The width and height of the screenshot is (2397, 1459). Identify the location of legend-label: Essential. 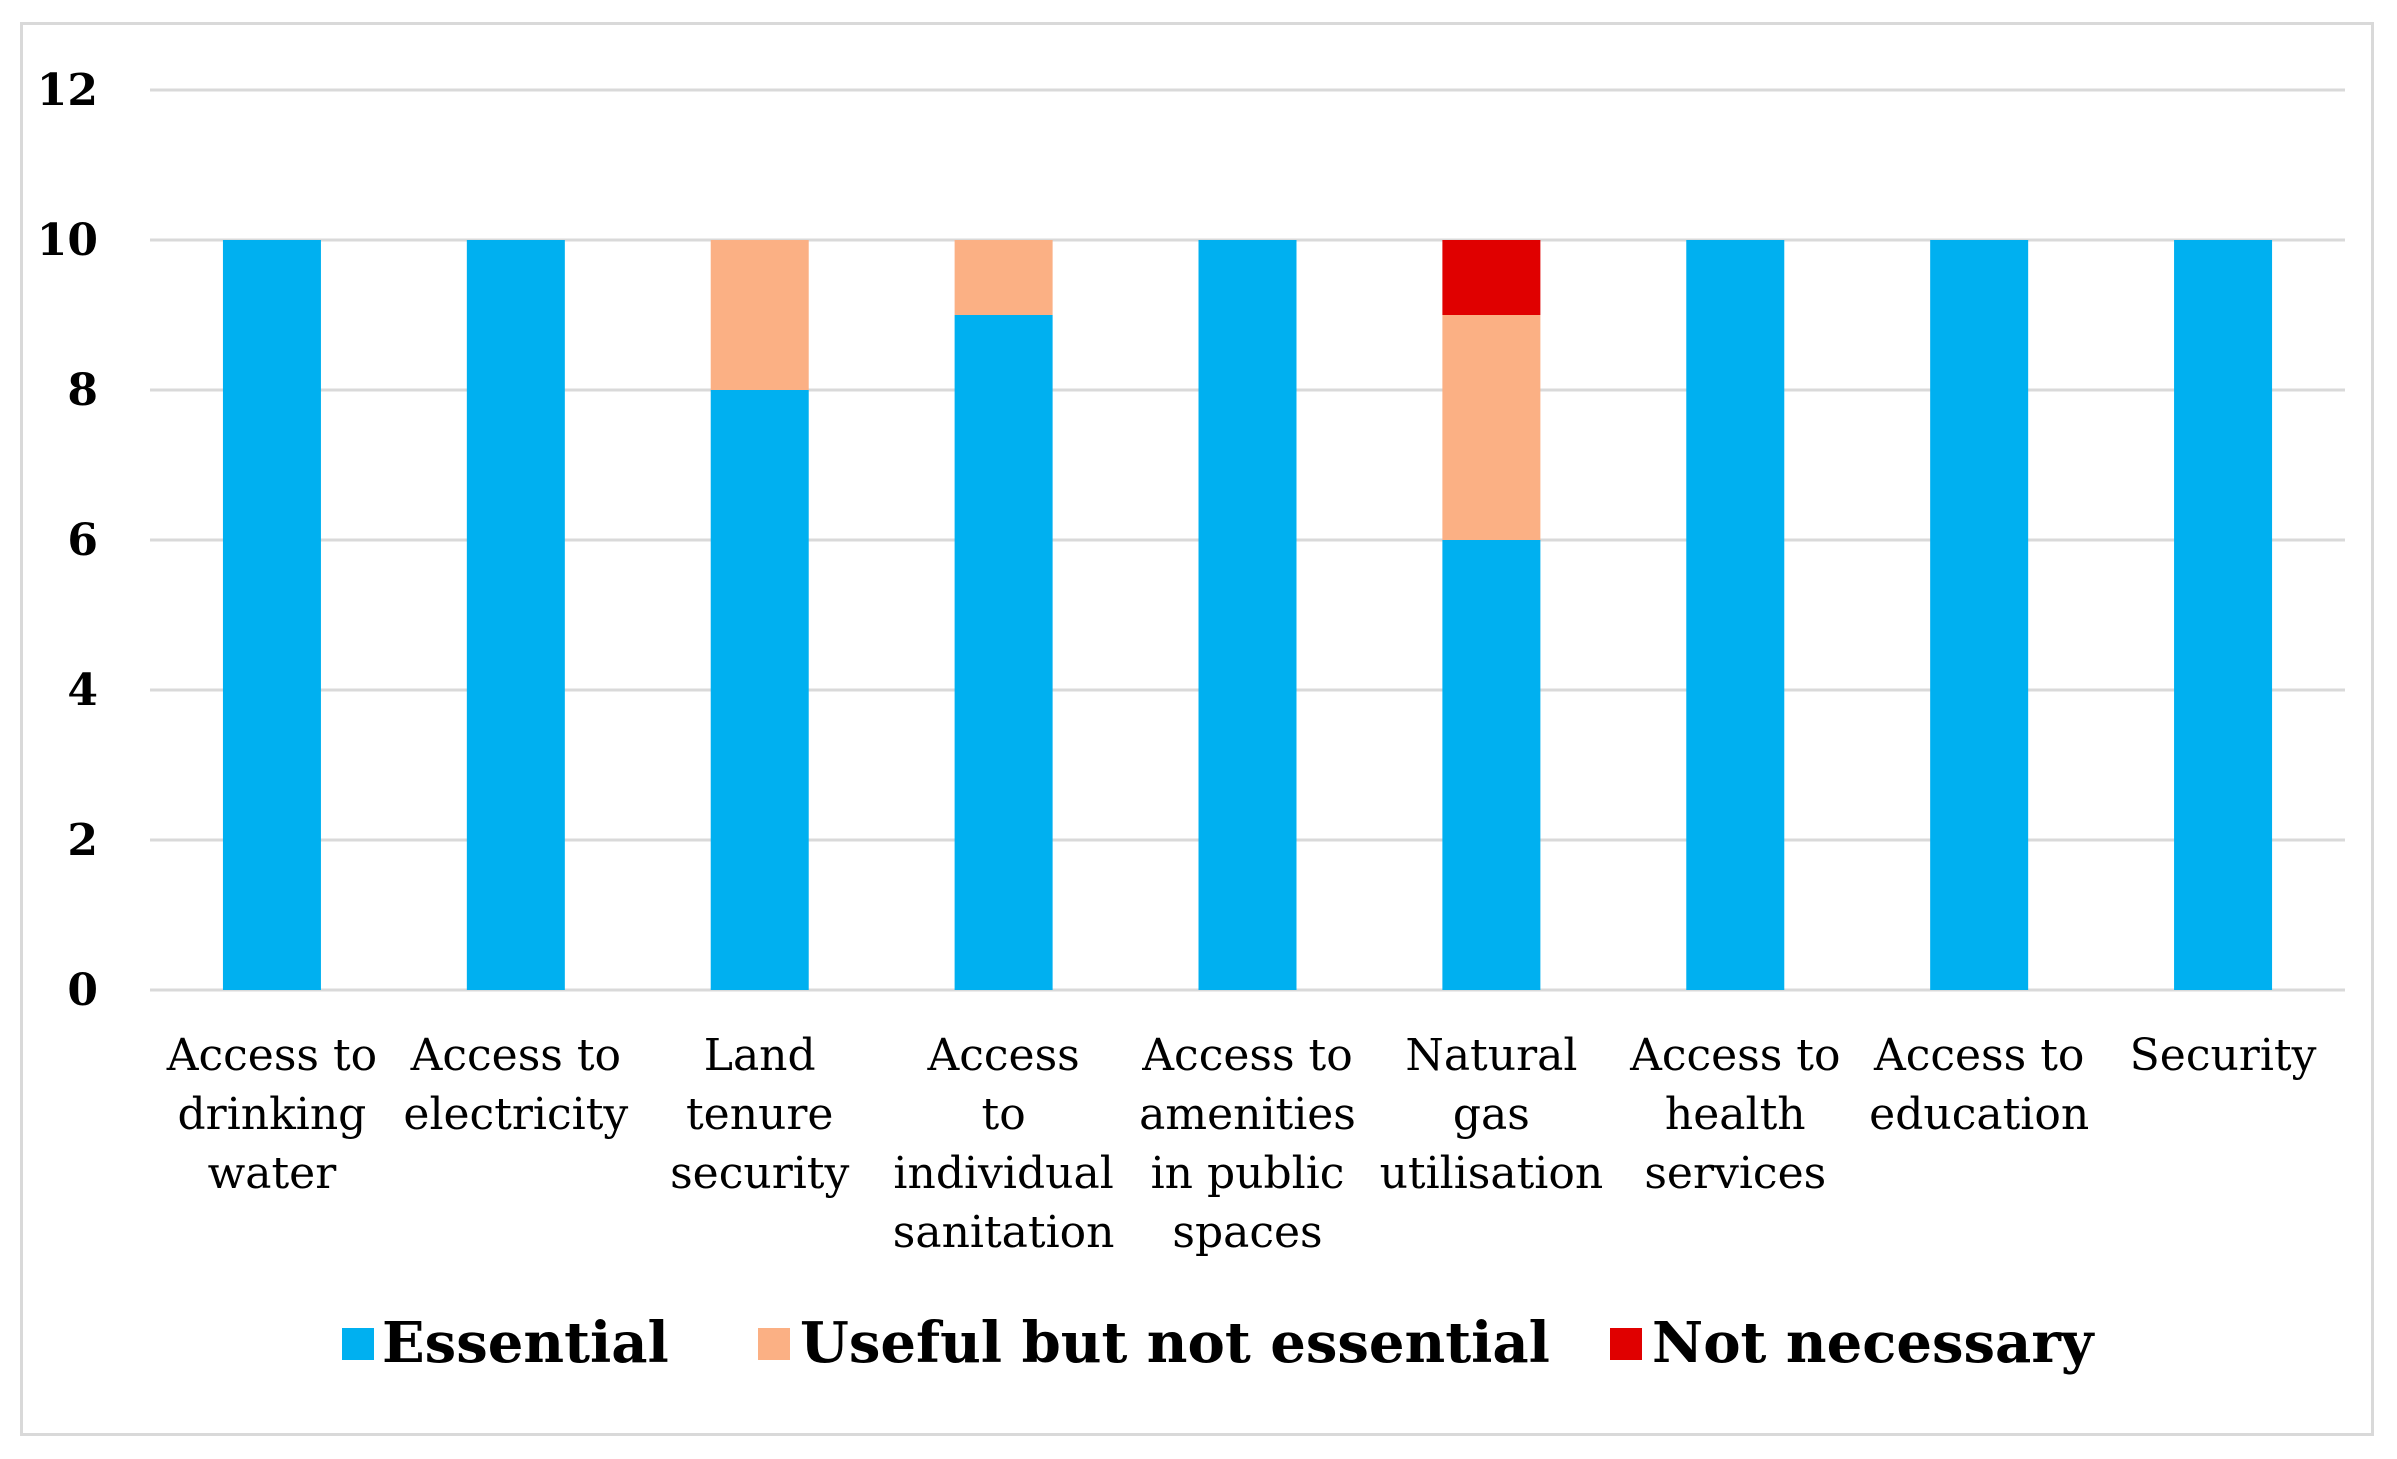
(525, 1343).